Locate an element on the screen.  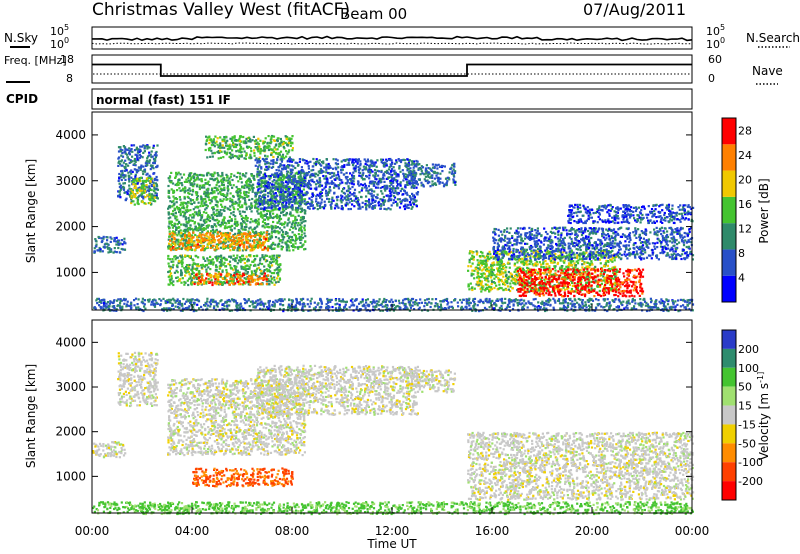
power-cell-1976 is located at coordinates (229, 184).